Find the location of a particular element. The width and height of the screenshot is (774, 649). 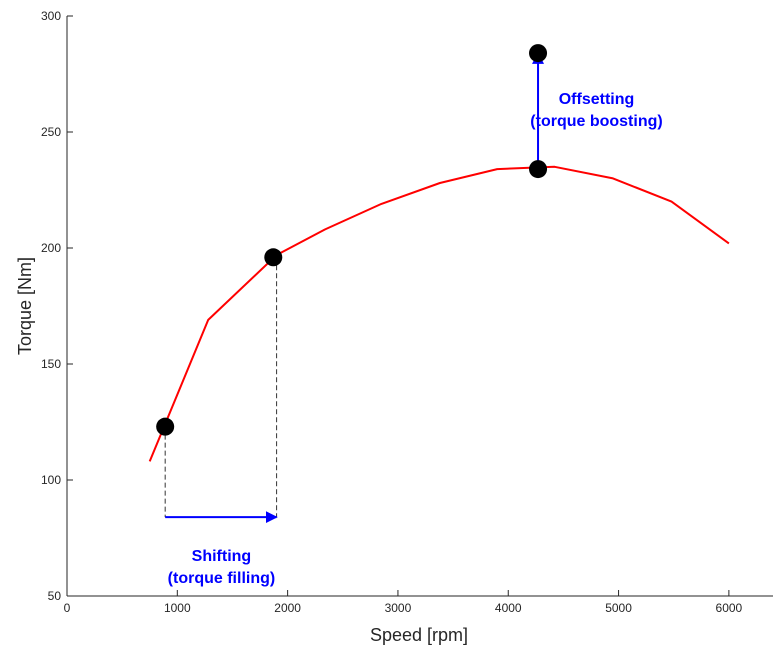

x-tick-label: 6000 is located at coordinates (729, 608).